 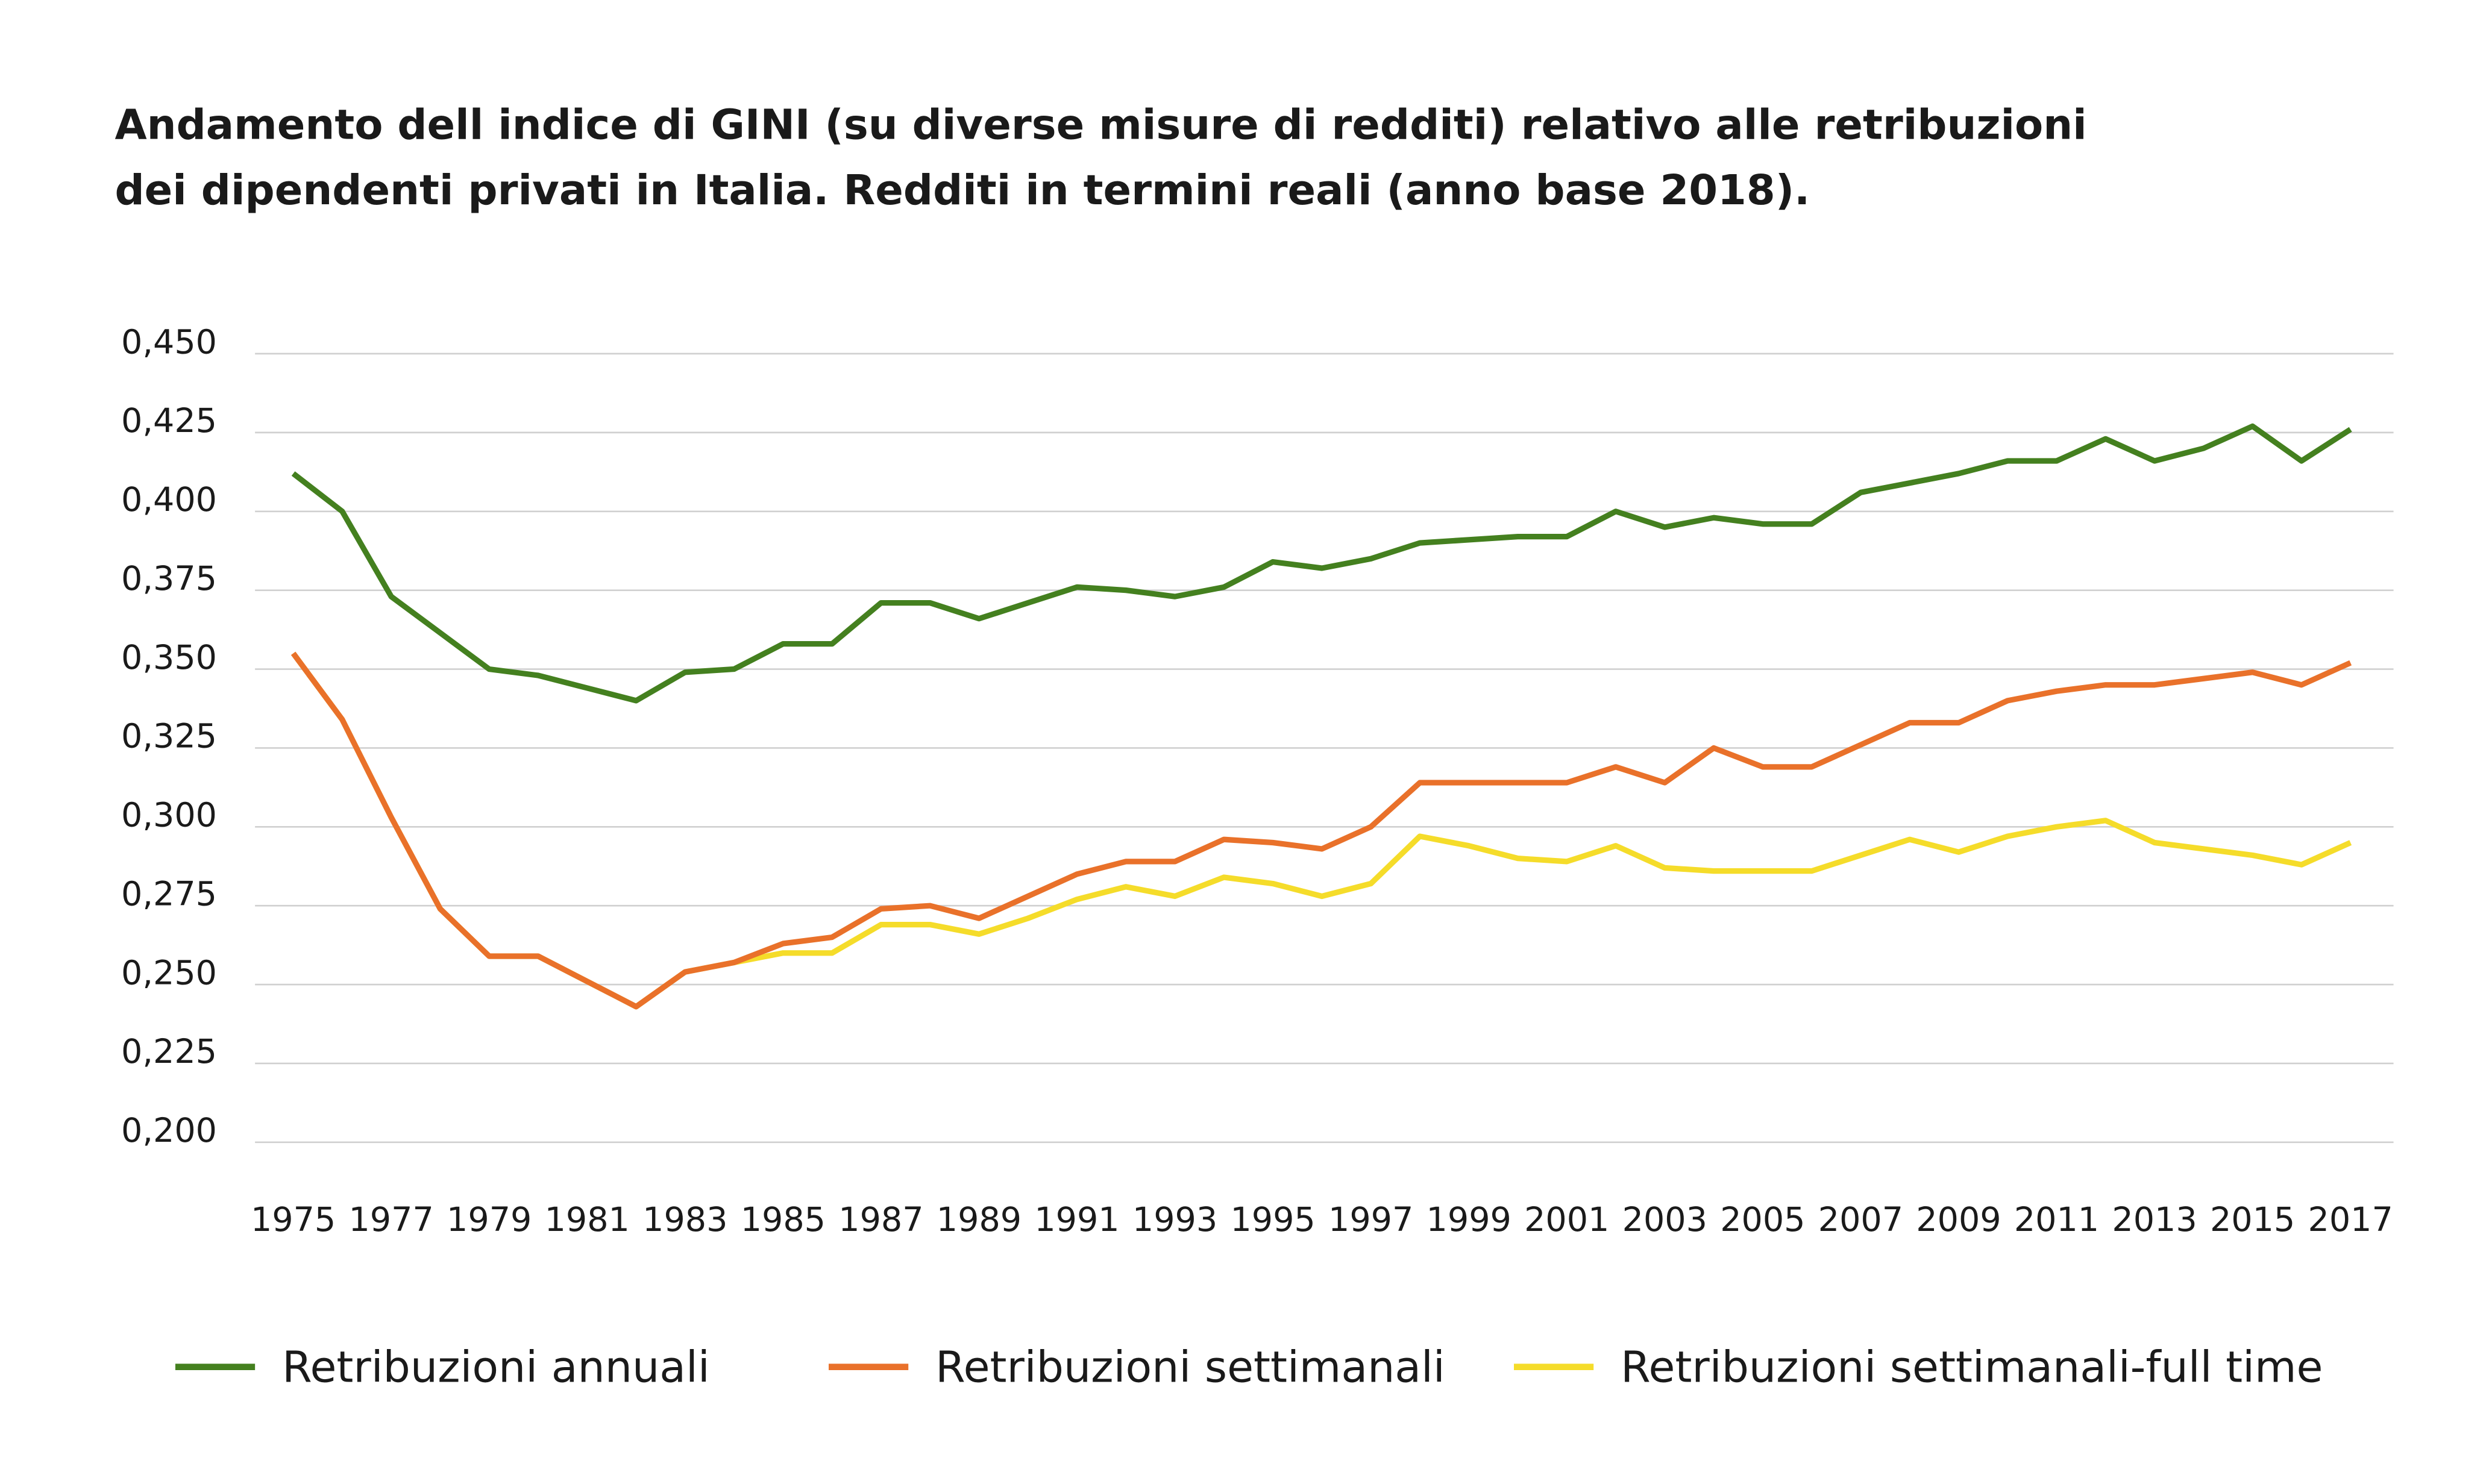 I want to click on y-tick-label: 0,275, so click(x=169, y=893).